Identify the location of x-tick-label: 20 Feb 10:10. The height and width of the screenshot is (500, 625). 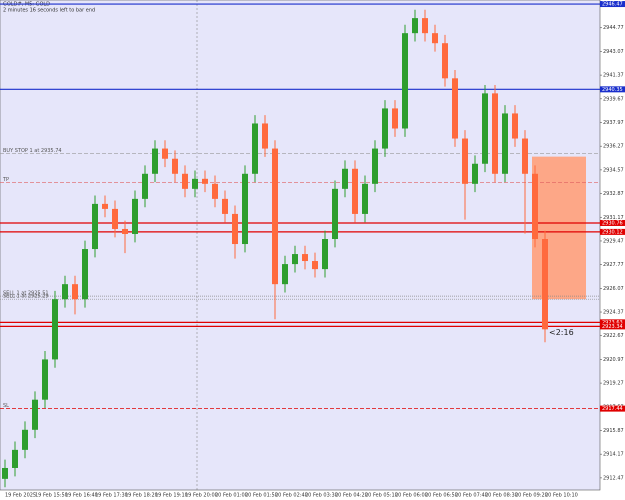
(561, 496).